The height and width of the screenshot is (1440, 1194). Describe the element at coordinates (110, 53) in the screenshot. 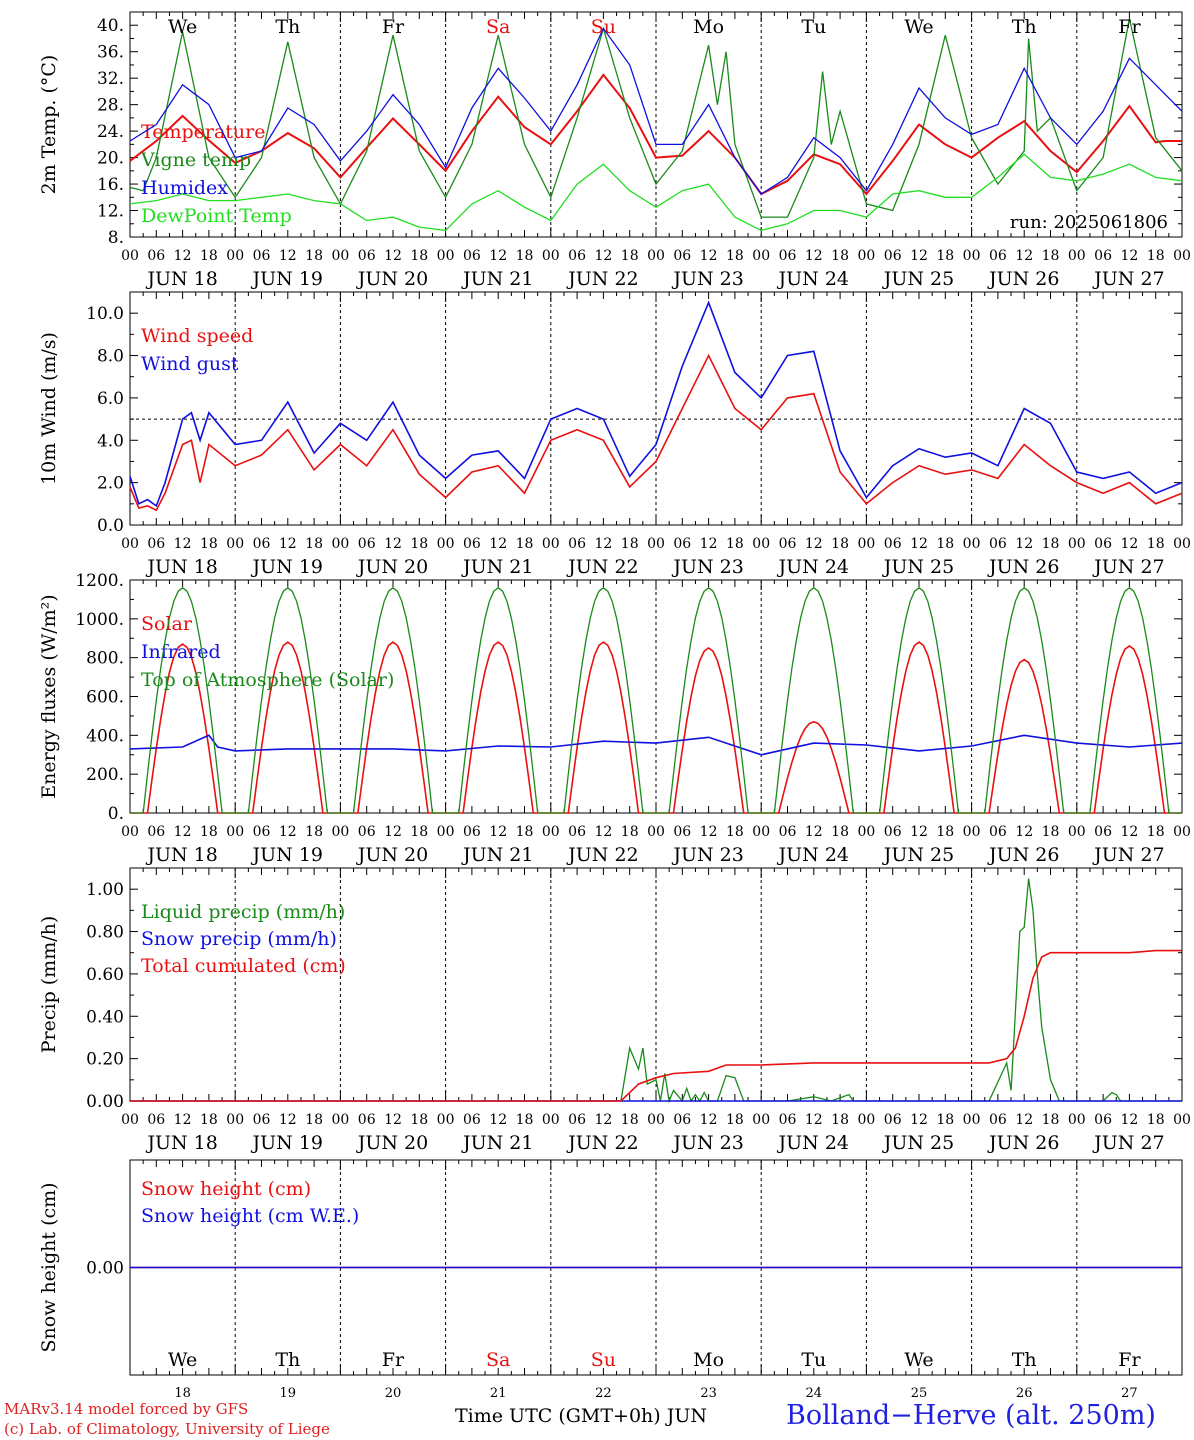

I see `y-tick-label: 36.` at that location.